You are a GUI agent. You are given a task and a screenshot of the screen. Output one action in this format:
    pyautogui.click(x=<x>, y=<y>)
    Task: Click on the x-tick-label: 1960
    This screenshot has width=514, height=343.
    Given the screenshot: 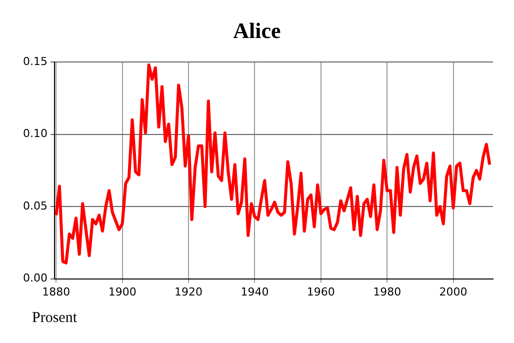 What is the action you would take?
    pyautogui.click(x=320, y=291)
    